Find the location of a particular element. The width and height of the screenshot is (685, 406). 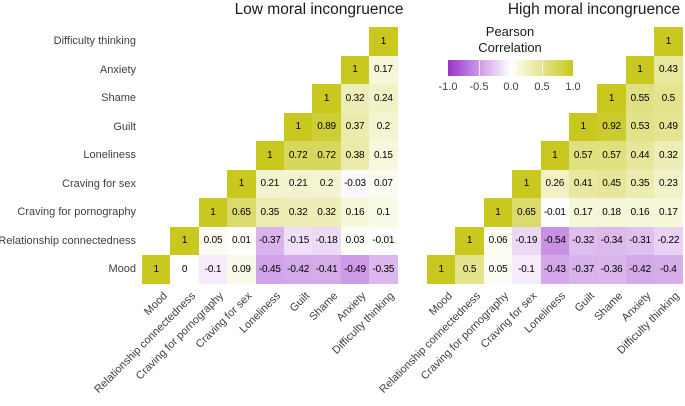

heatmap-cell: 0.23 is located at coordinates (668, 183).